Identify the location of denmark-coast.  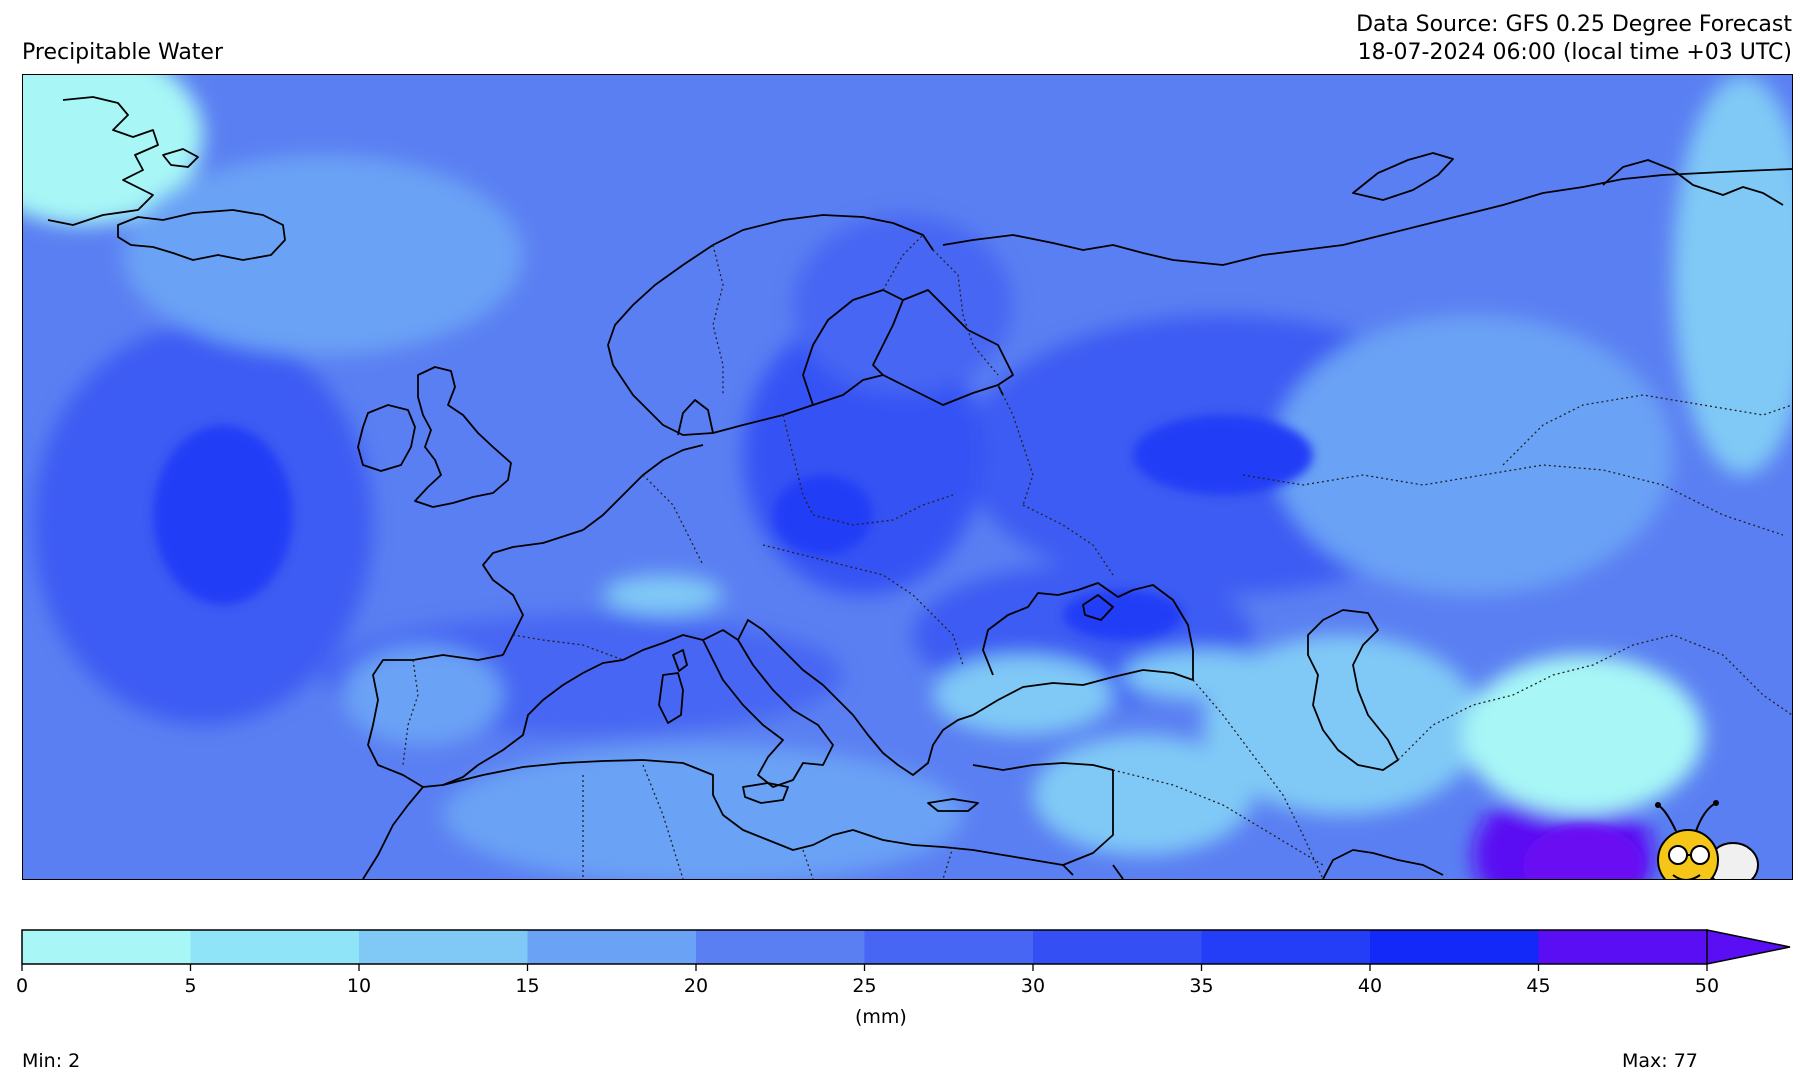
(695, 417).